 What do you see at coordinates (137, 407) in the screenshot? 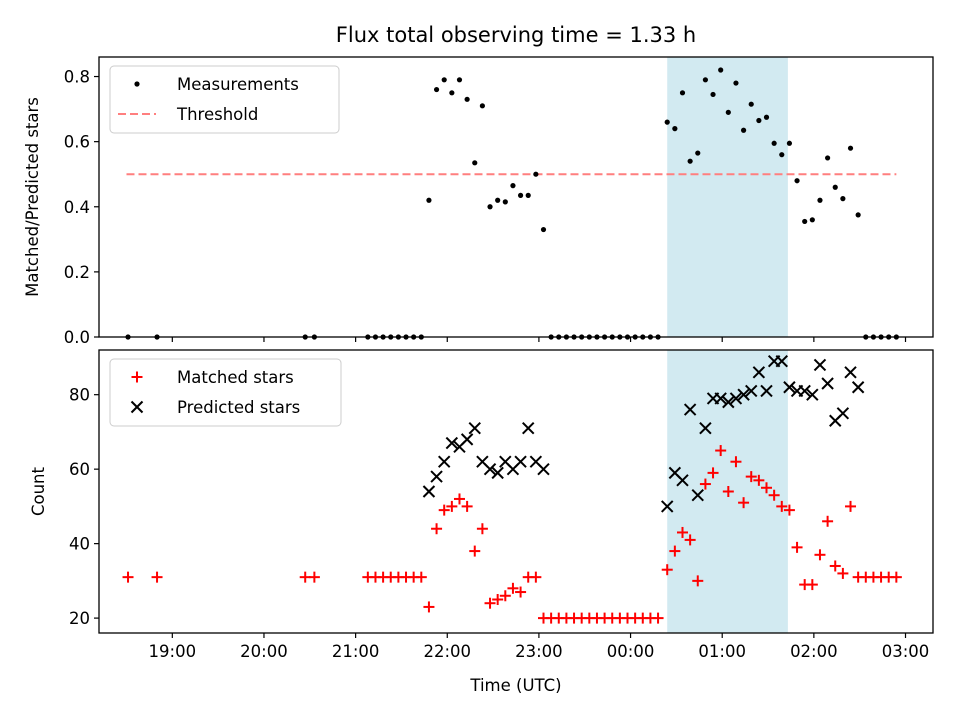
I see `legend-predicted-marker` at bounding box center [137, 407].